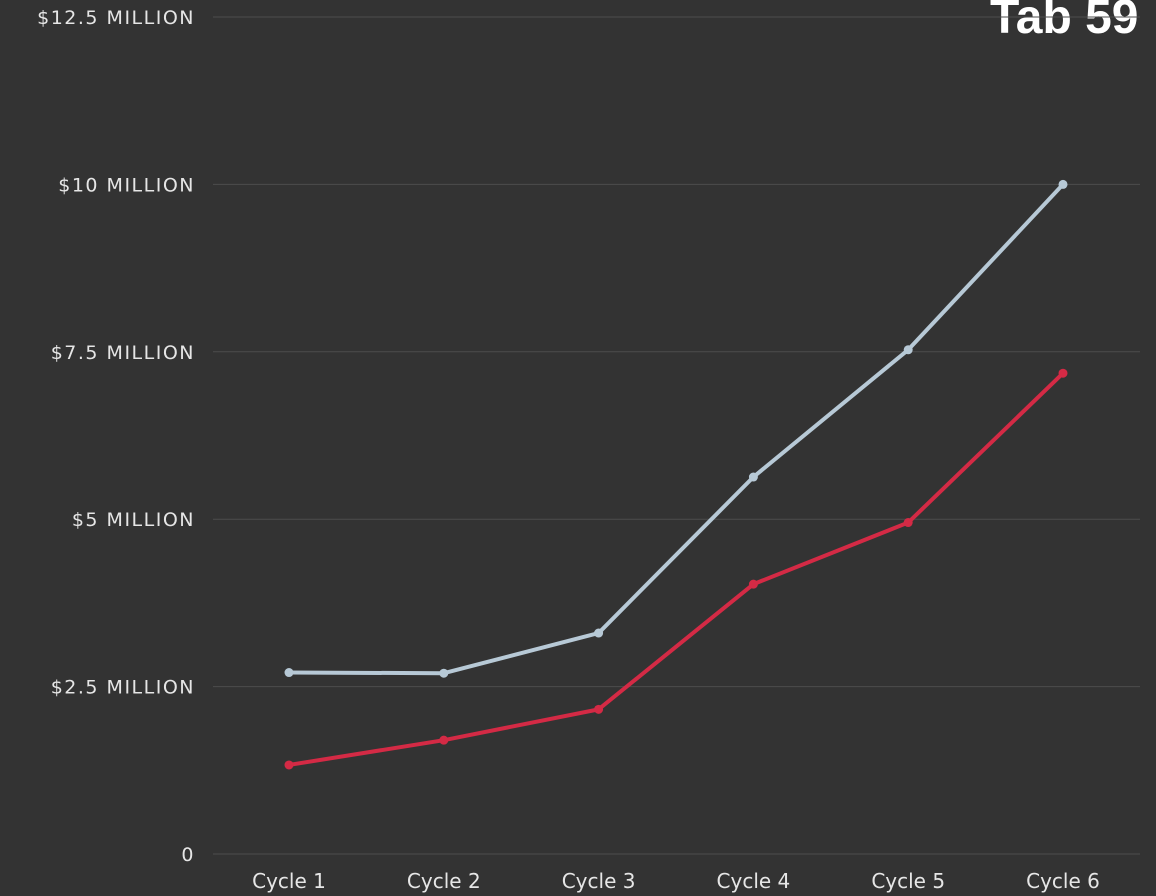 The image size is (1156, 896). Describe the element at coordinates (188, 855) in the screenshot. I see `y-tick-label: 0` at that location.